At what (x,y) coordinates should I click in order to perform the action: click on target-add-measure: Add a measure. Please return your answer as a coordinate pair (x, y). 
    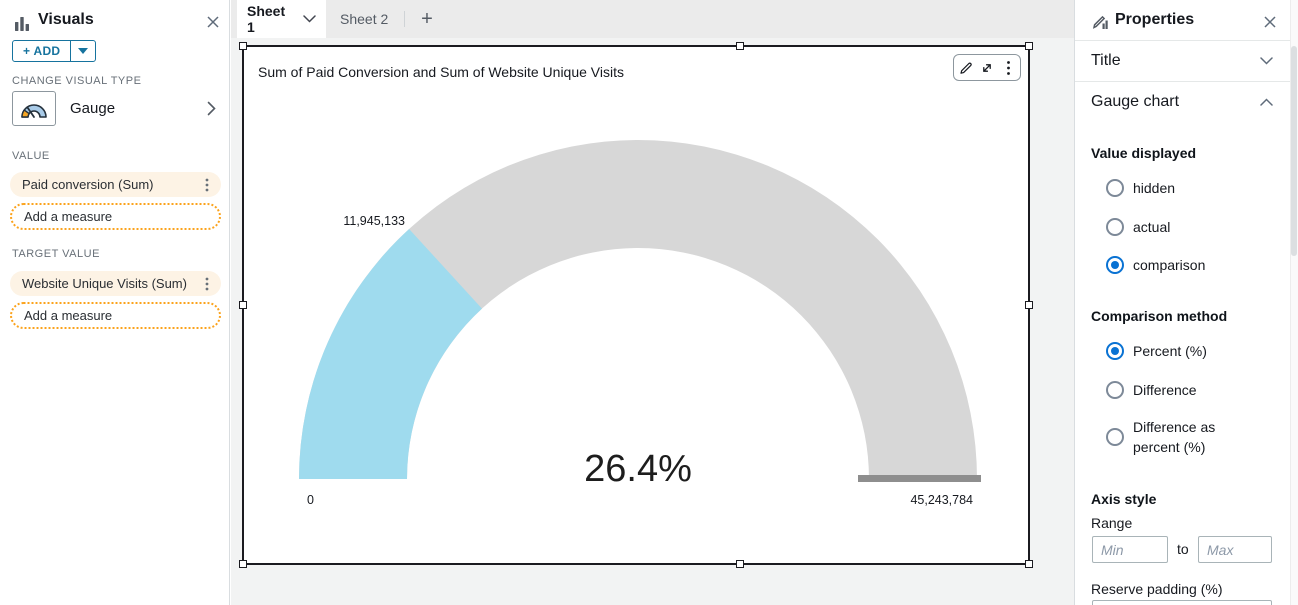
    Looking at the image, I should click on (115, 315).